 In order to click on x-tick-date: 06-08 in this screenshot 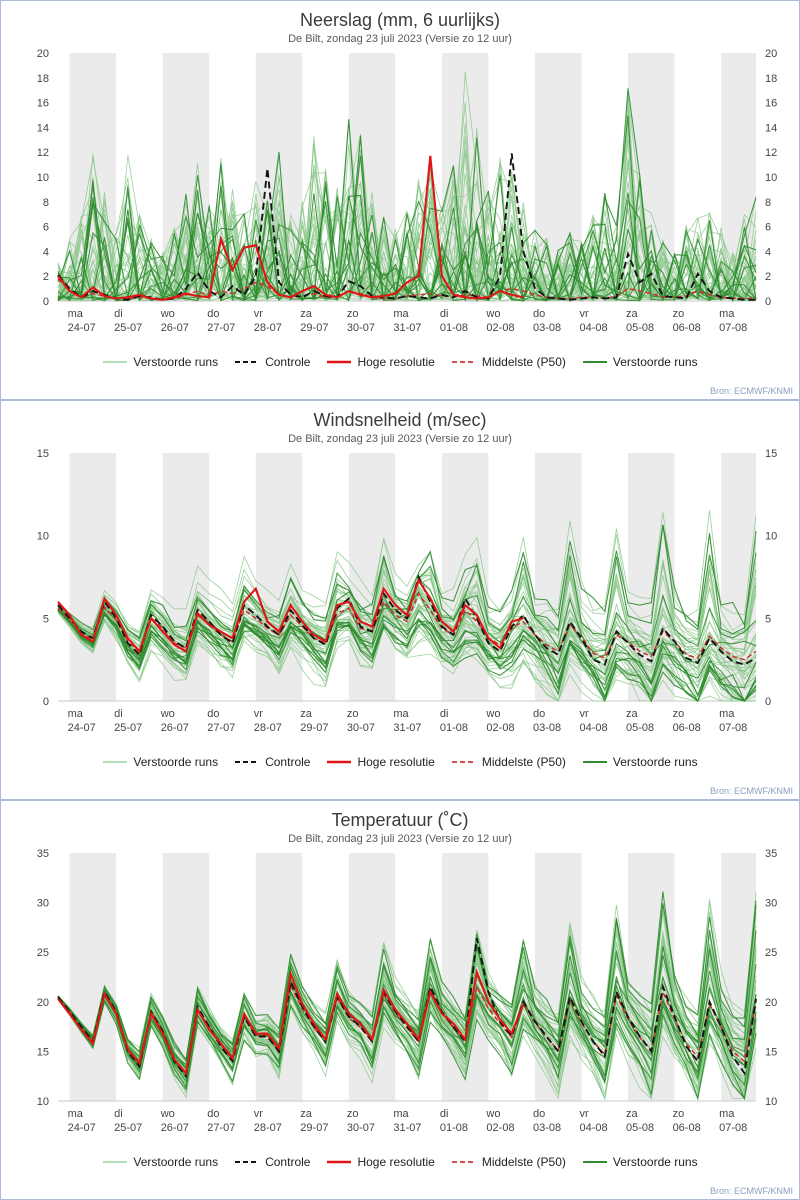, I will do `click(687, 1128)`.